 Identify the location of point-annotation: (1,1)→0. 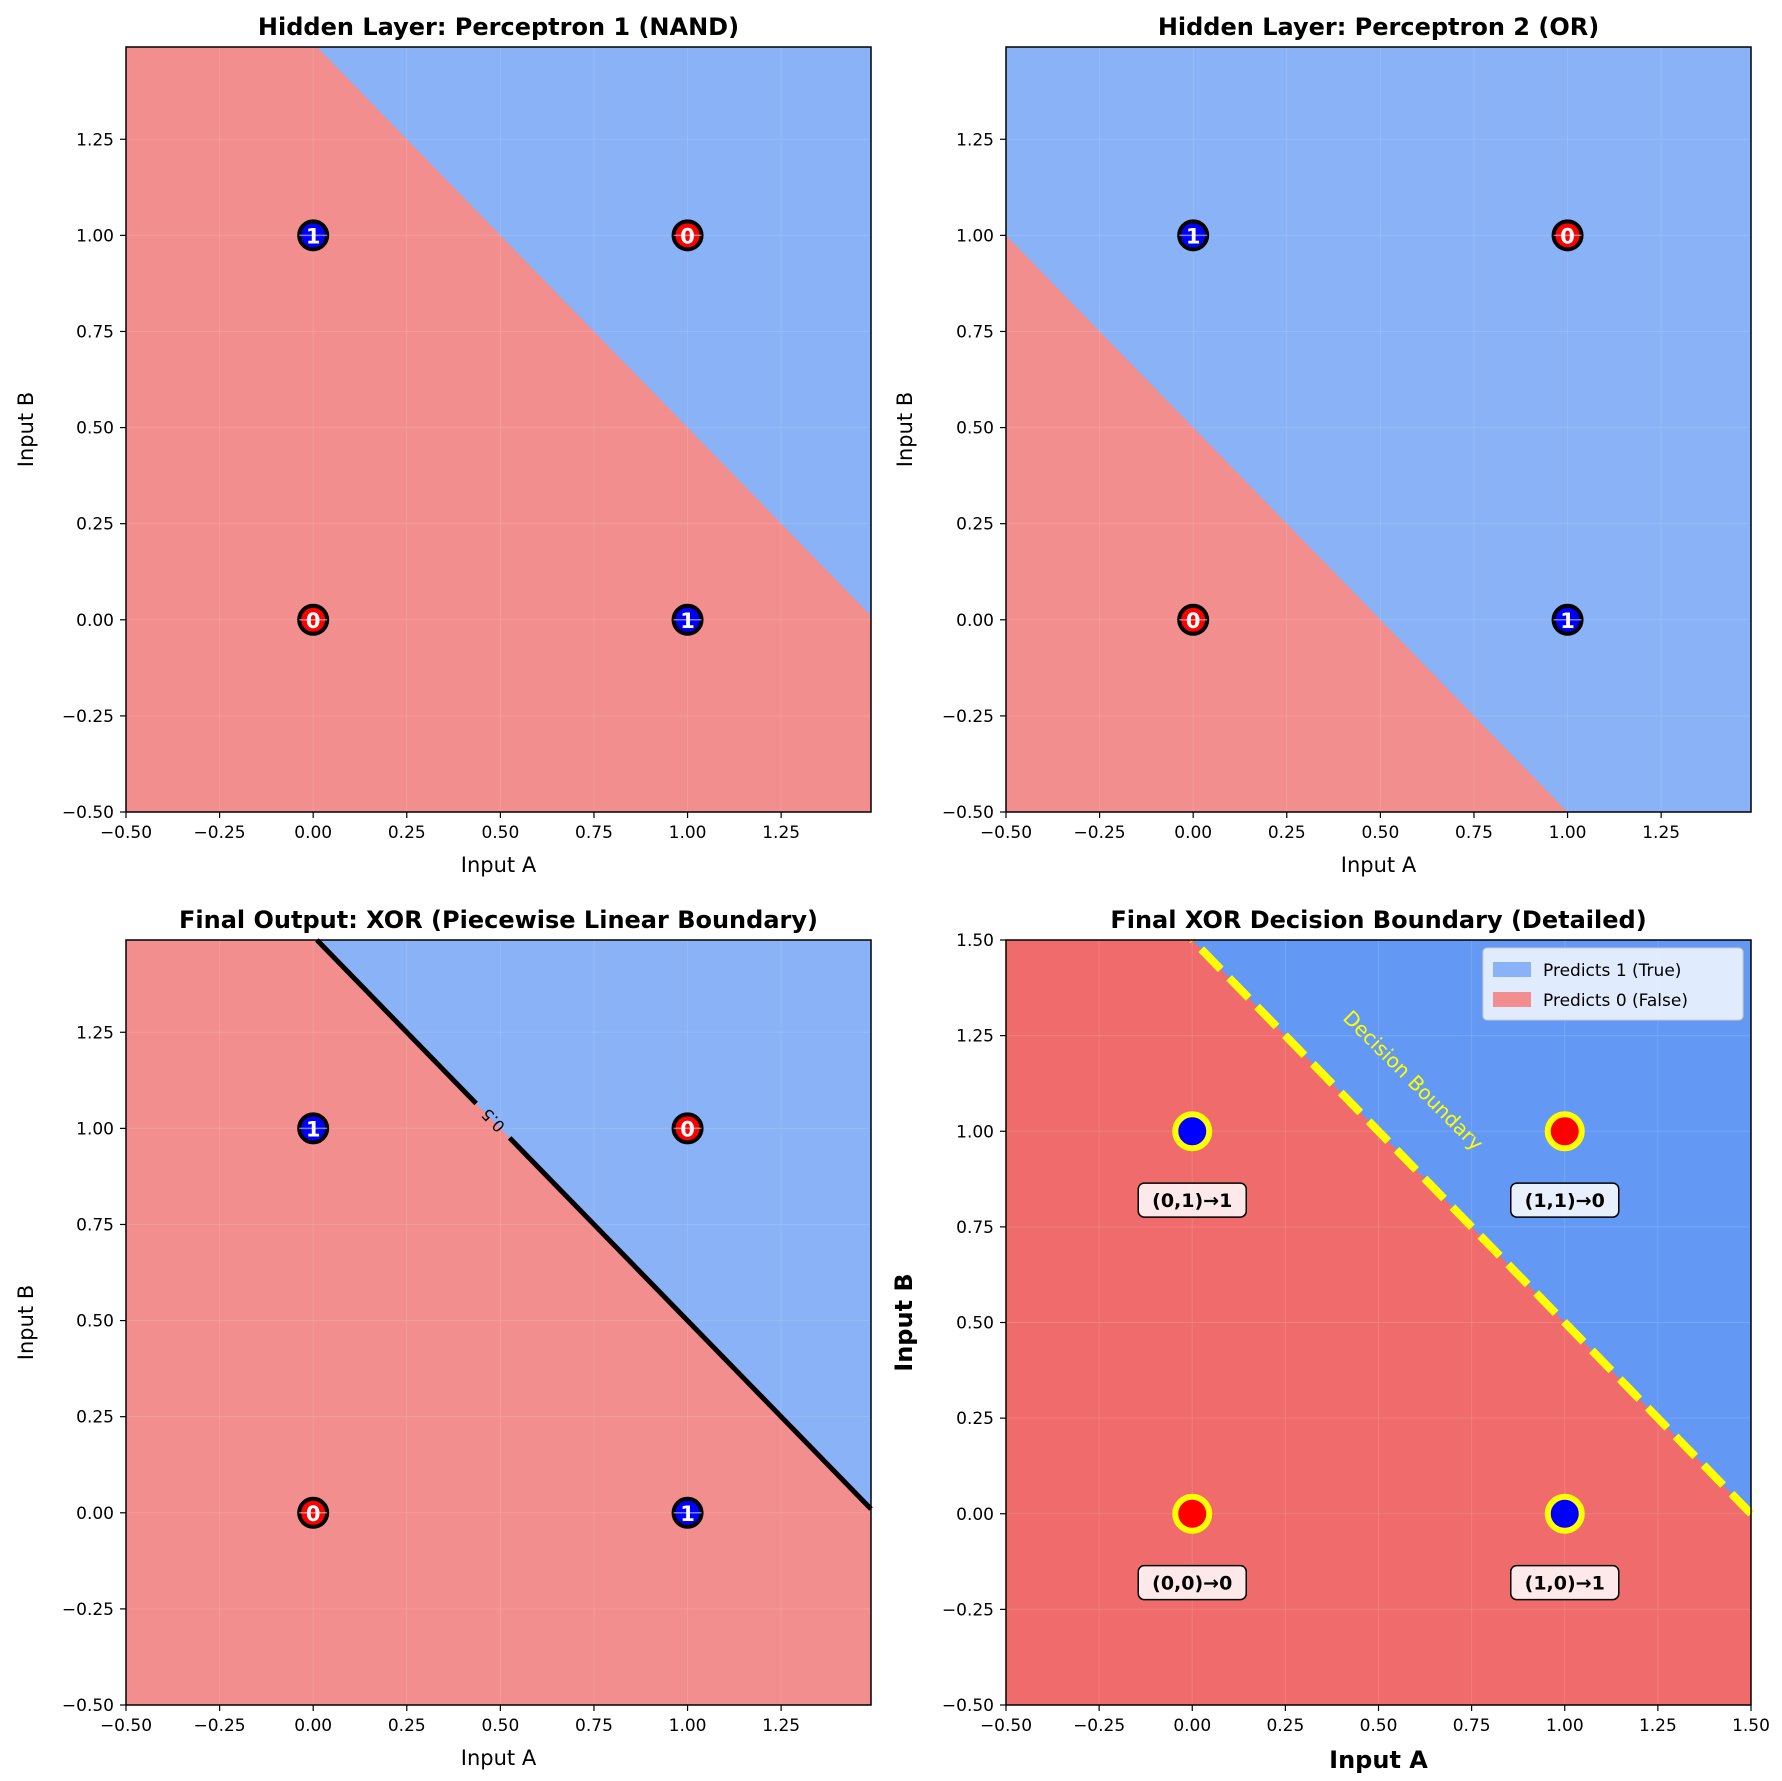
(1565, 1201).